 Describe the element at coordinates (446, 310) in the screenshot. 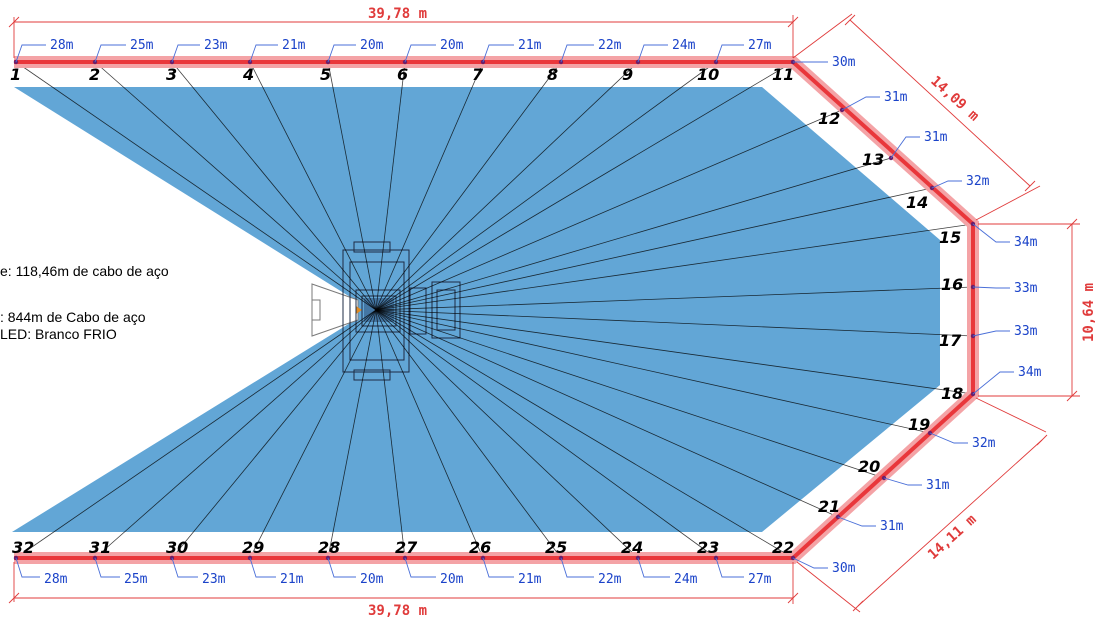

I see `hub-right-inner` at that location.